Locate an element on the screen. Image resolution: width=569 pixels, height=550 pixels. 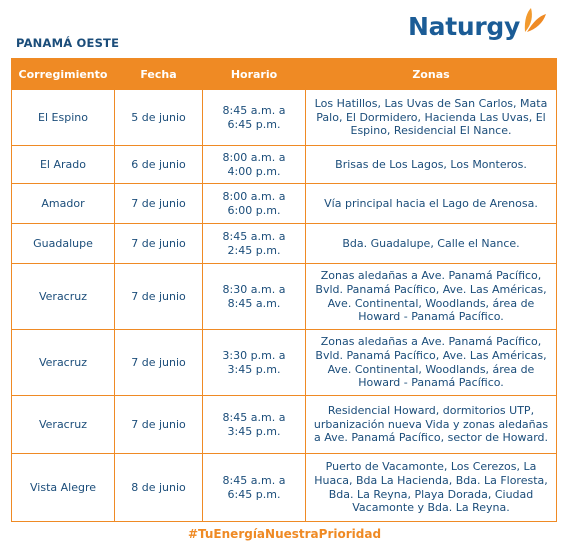
cell-horario: 3:30 p.m. a 3:45 p.m. is located at coordinates (254, 362).